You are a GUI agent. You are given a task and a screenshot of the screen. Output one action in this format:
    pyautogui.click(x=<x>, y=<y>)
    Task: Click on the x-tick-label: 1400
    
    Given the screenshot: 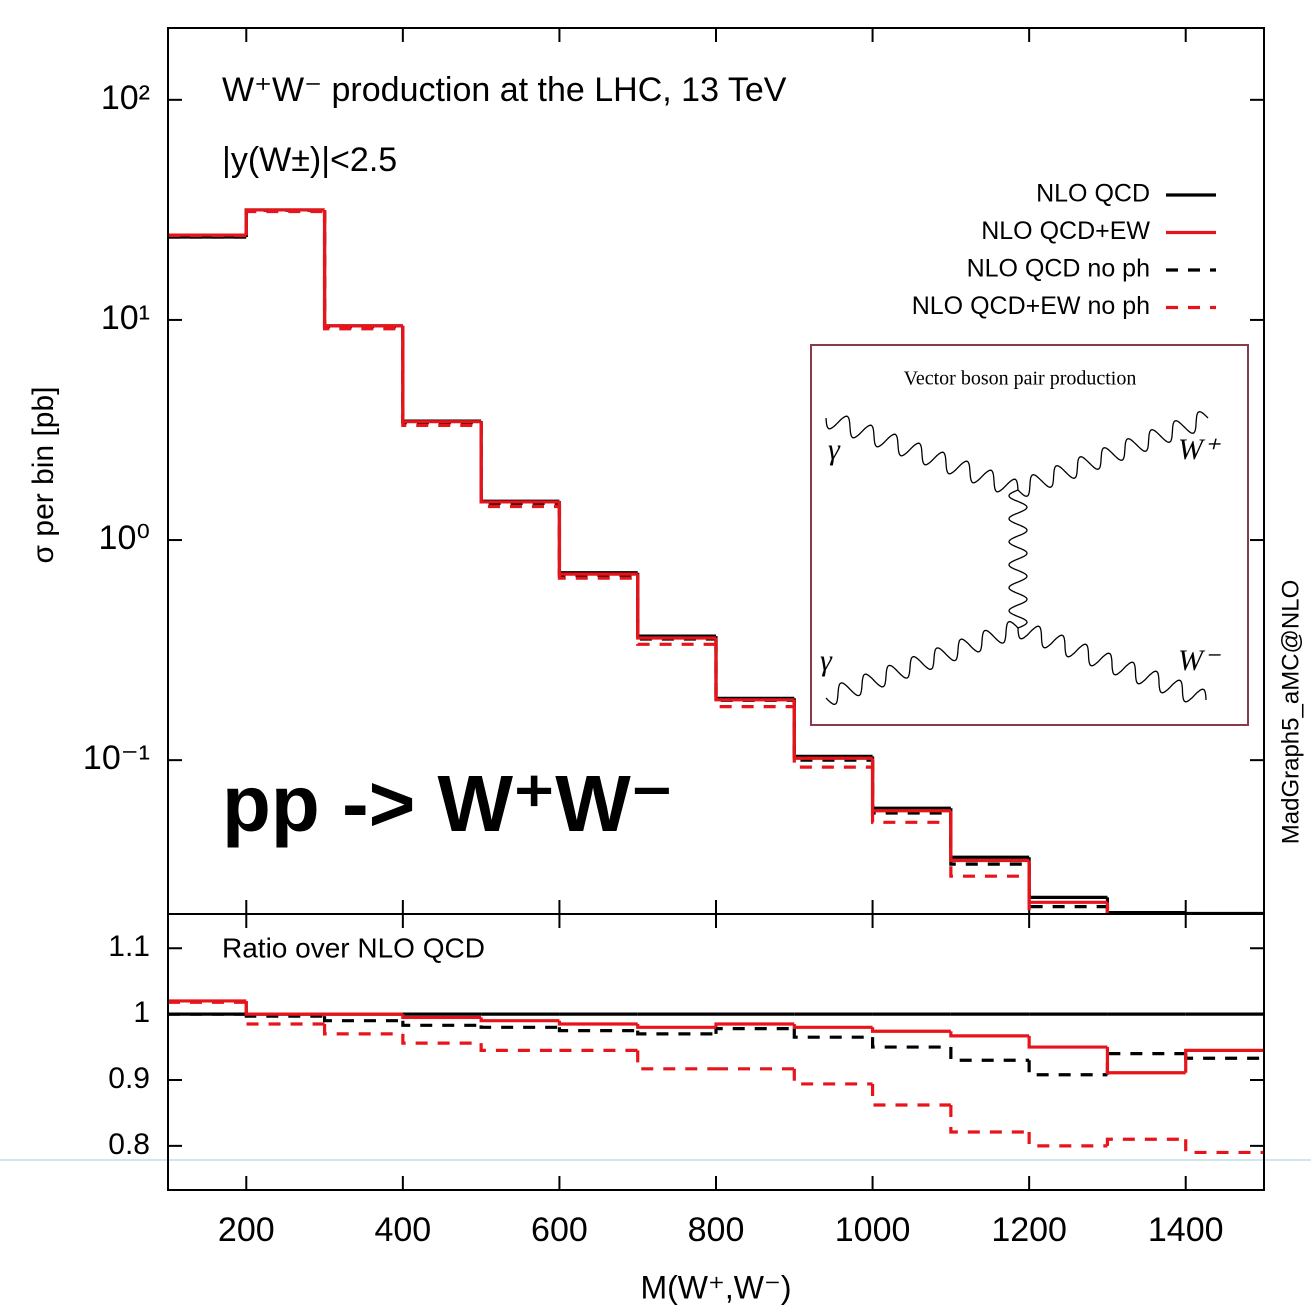 What is the action you would take?
    pyautogui.click(x=1186, y=1230)
    